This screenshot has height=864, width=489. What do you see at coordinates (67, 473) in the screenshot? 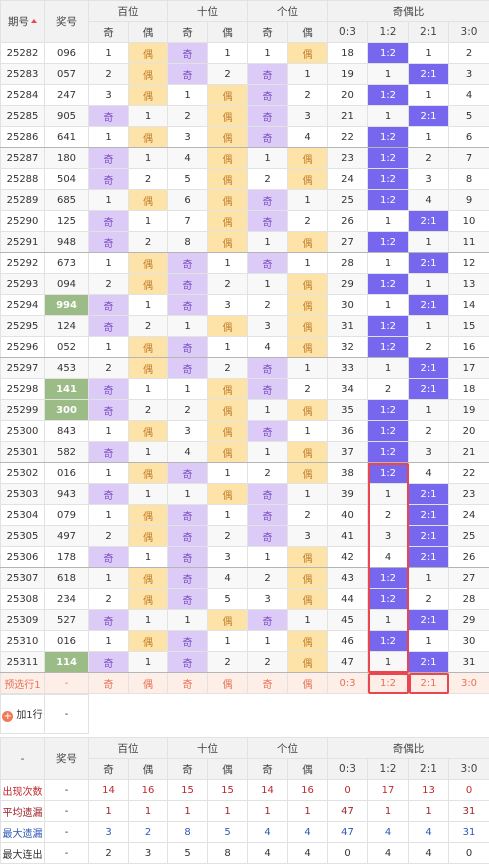
I see `number: 016` at bounding box center [67, 473].